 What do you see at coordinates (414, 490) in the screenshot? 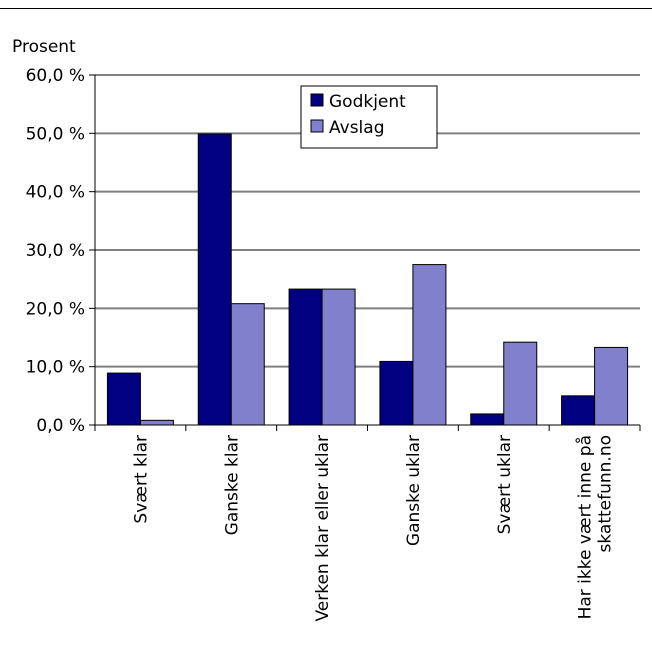
I see `x-tick-label: Ganske uklar` at bounding box center [414, 490].